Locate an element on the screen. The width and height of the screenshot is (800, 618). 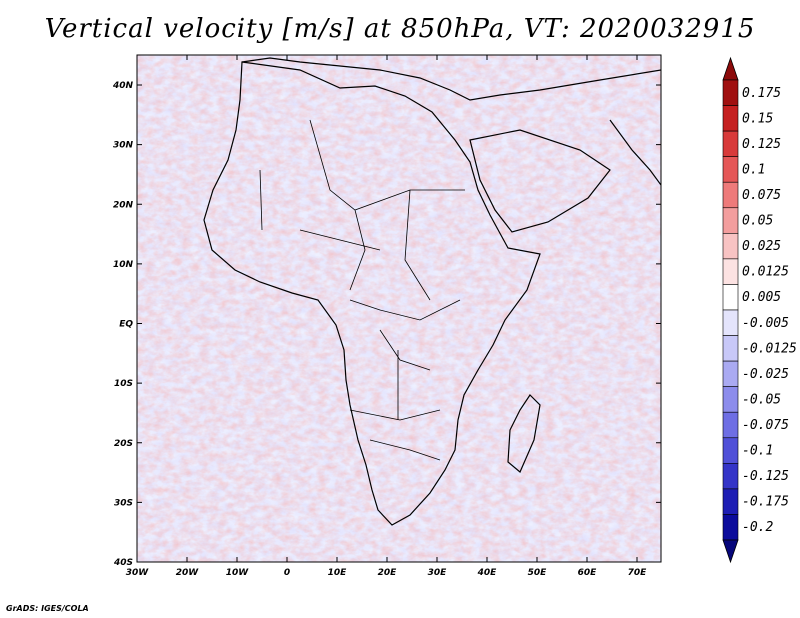
lat-tick-label: 30N is located at coordinates (123, 146).